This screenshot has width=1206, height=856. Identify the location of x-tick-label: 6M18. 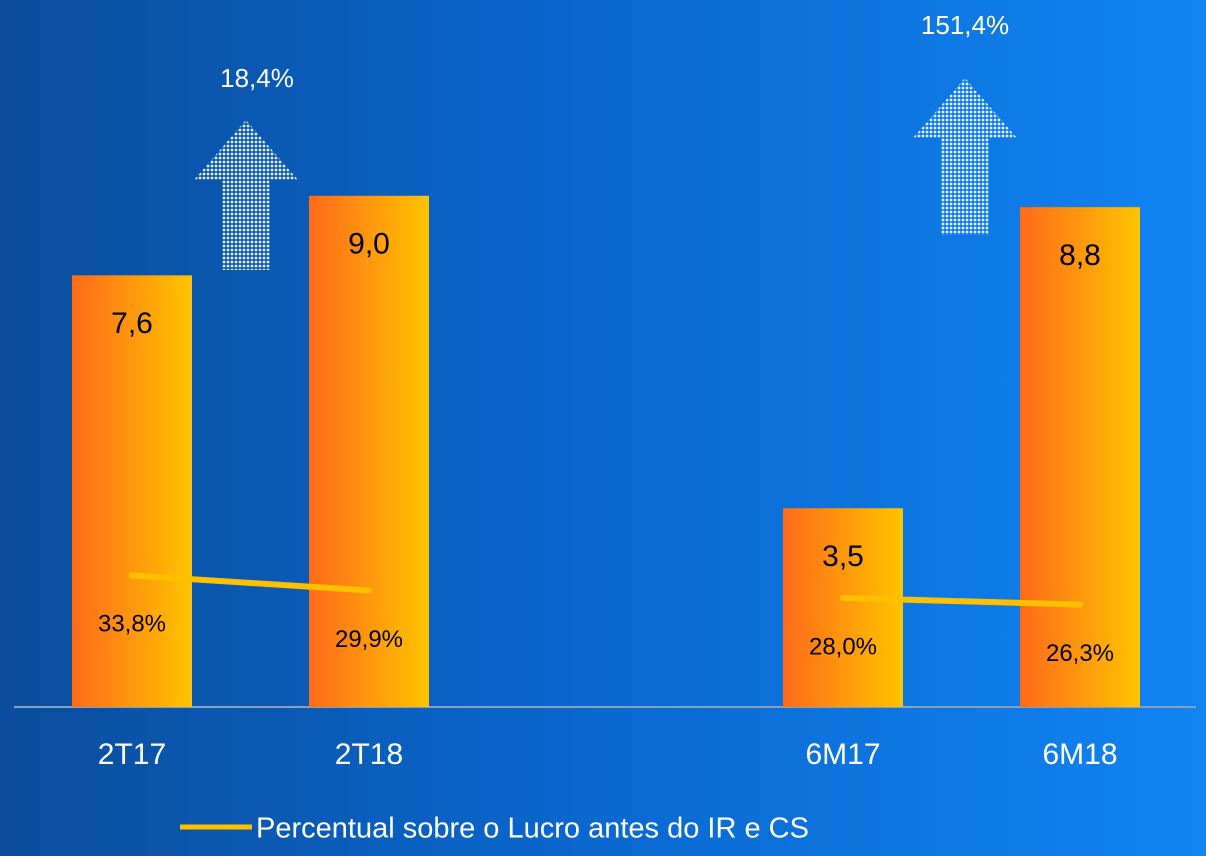
(1079, 754).